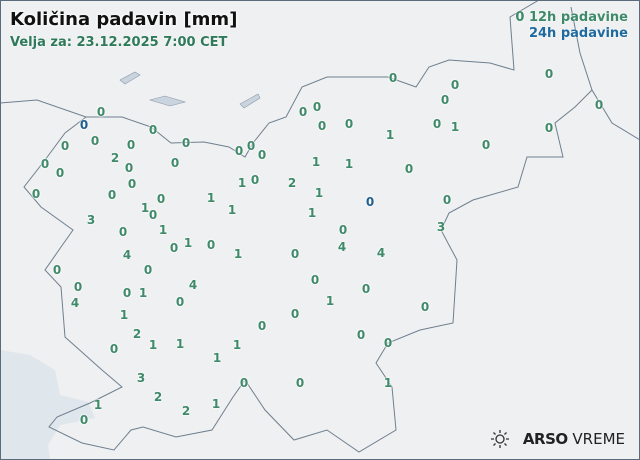 The height and width of the screenshot is (460, 640). I want to click on legend-sample: 0, so click(520, 17).